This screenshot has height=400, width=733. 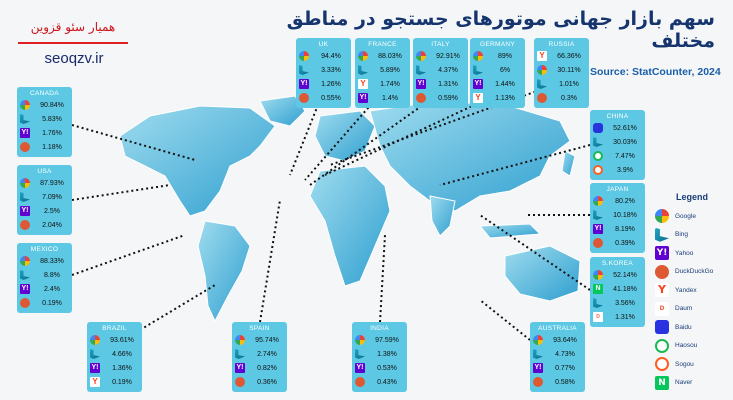 What do you see at coordinates (557, 328) in the screenshot?
I see `country-name: AUSTRALIA` at bounding box center [557, 328].